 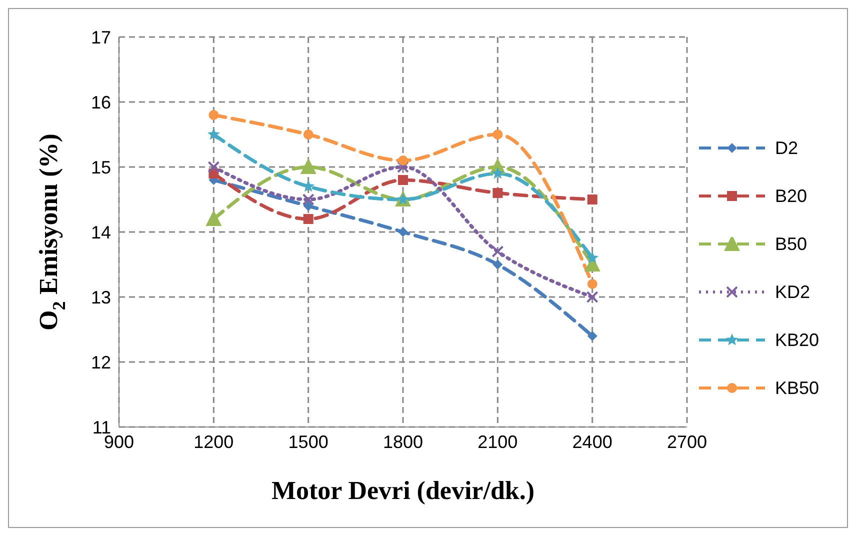 What do you see at coordinates (403, 442) in the screenshot?
I see `x-tick-label: 1800` at bounding box center [403, 442].